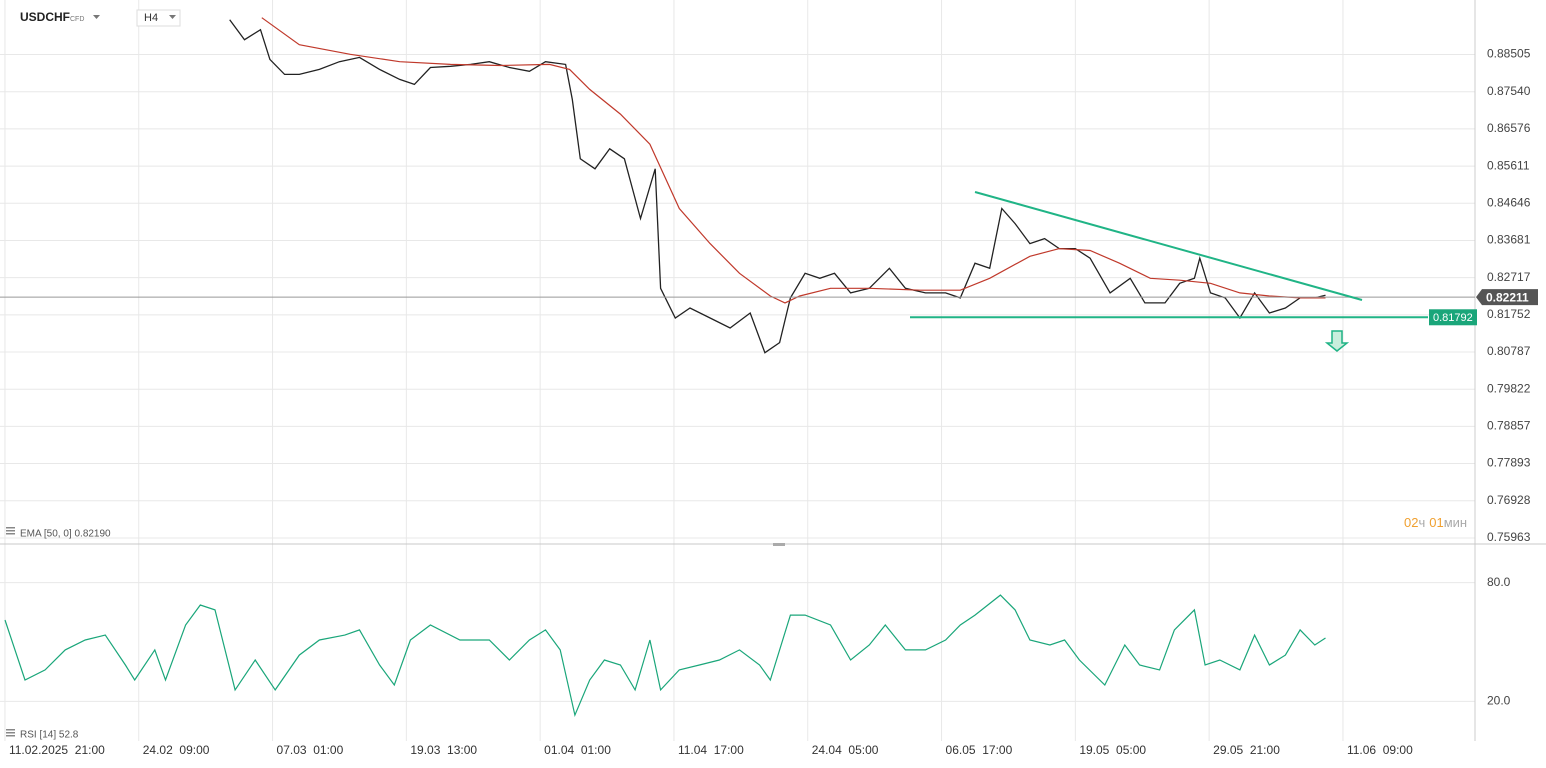  I want to click on y-tick-label: 0.81752, so click(1509, 314).